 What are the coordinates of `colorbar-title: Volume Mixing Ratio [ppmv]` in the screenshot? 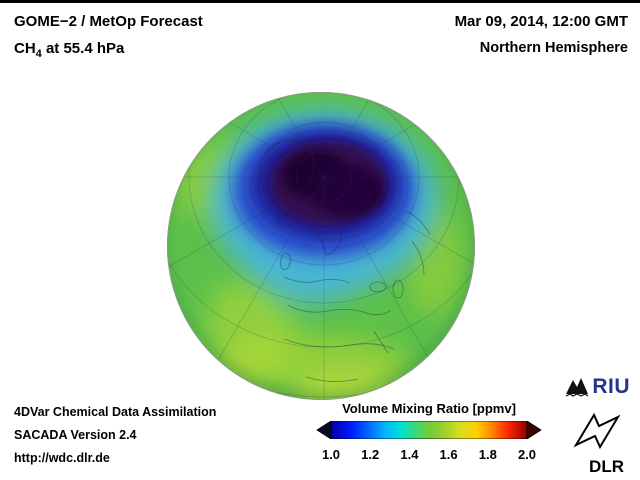 It's located at (429, 408).